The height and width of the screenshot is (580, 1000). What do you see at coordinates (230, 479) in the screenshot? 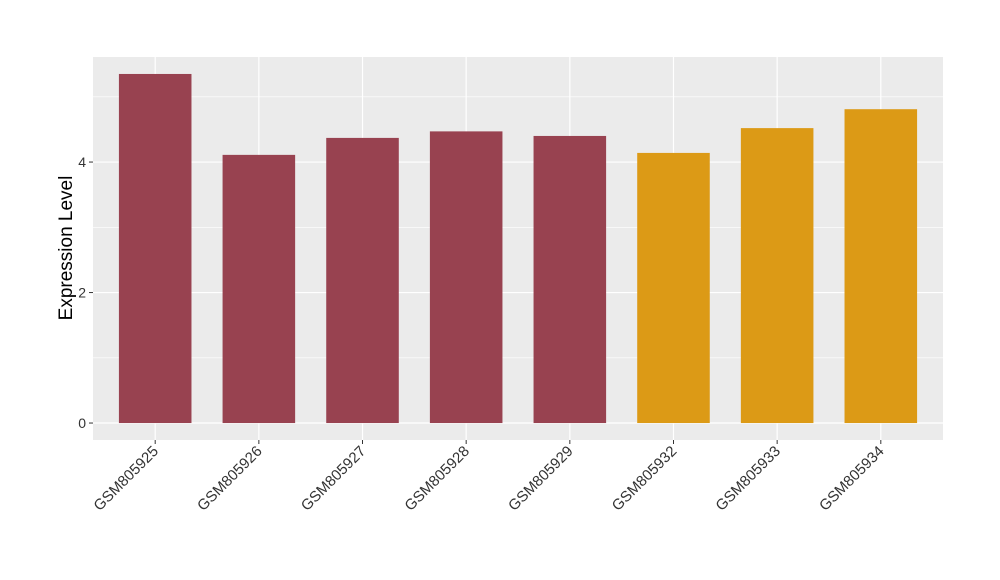
I see `x-tick-label: GSM805926` at bounding box center [230, 479].